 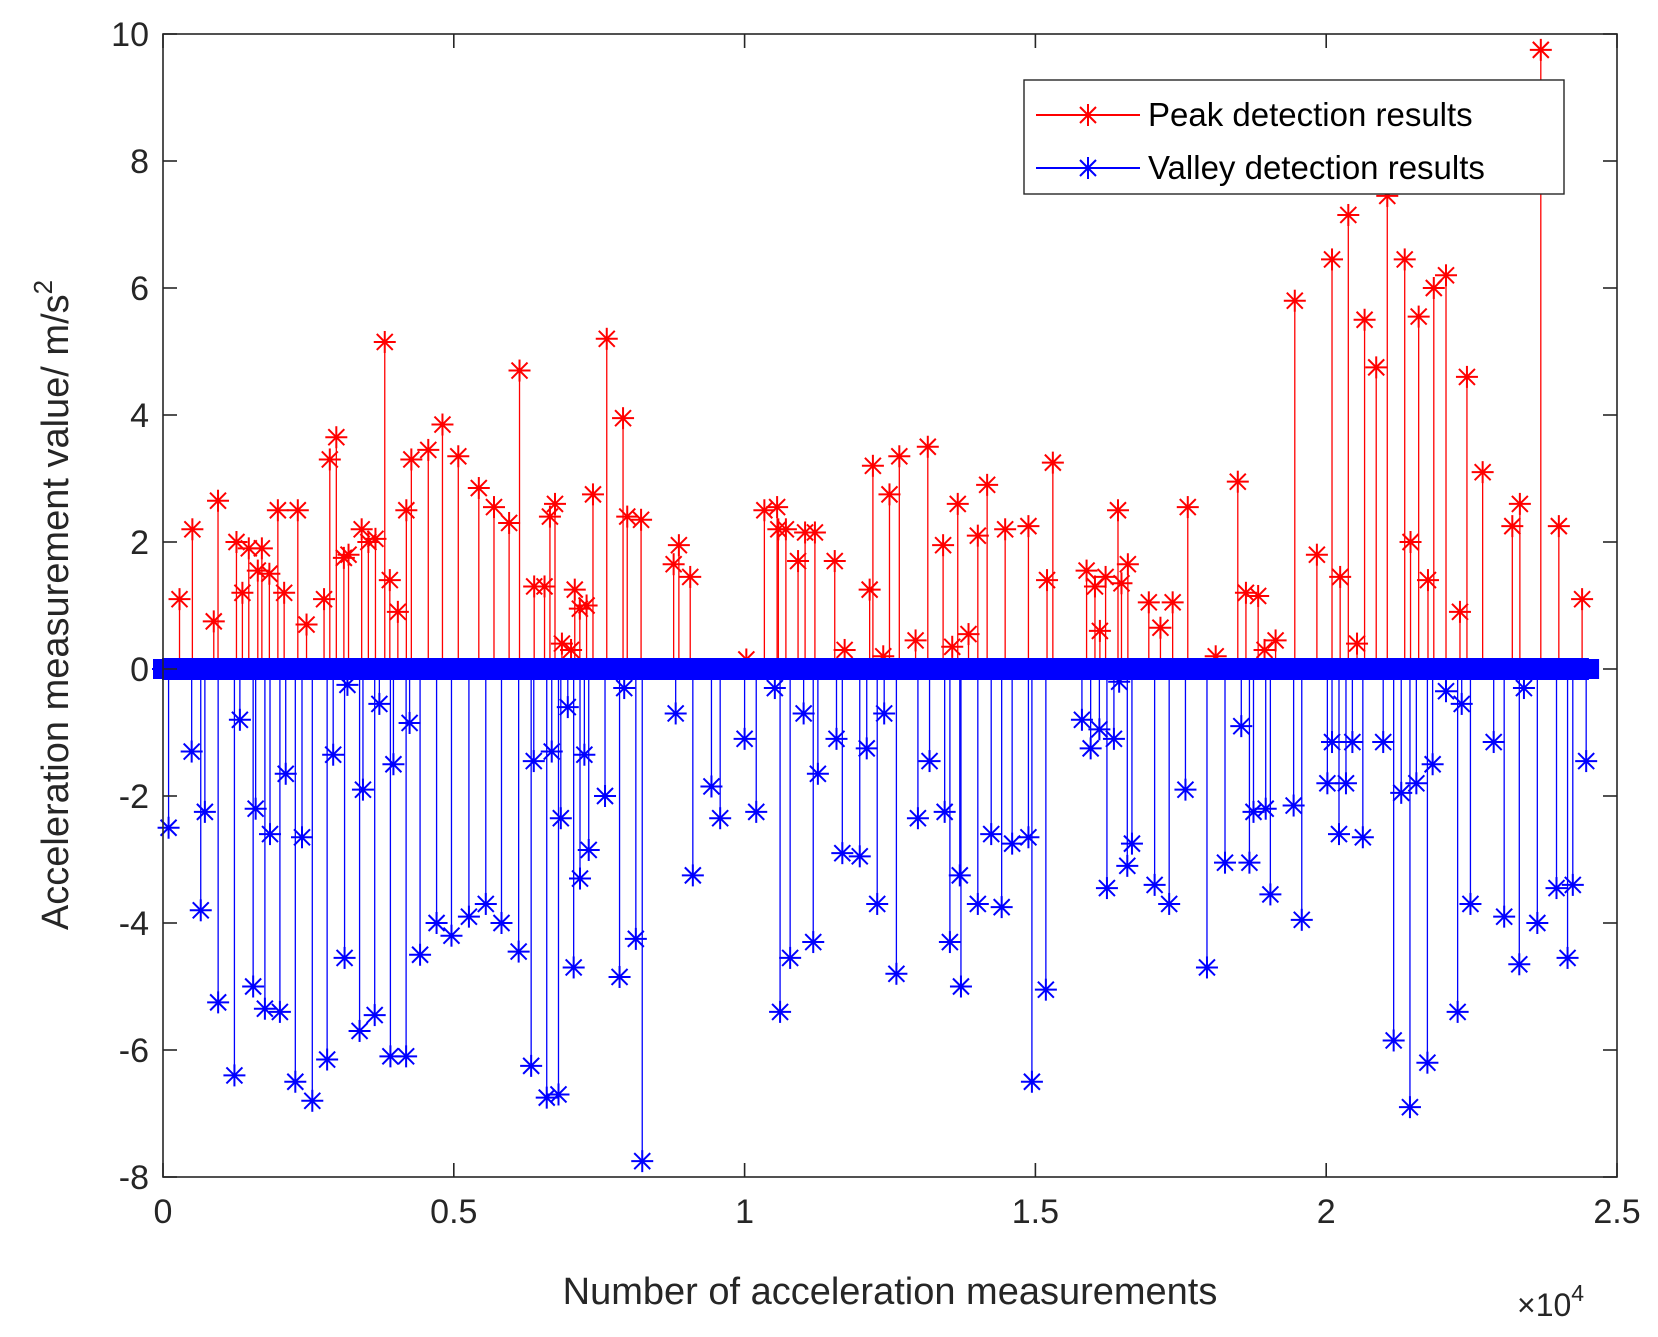 What do you see at coordinates (139, 670) in the screenshot?
I see `y-tick-label: 0` at bounding box center [139, 670].